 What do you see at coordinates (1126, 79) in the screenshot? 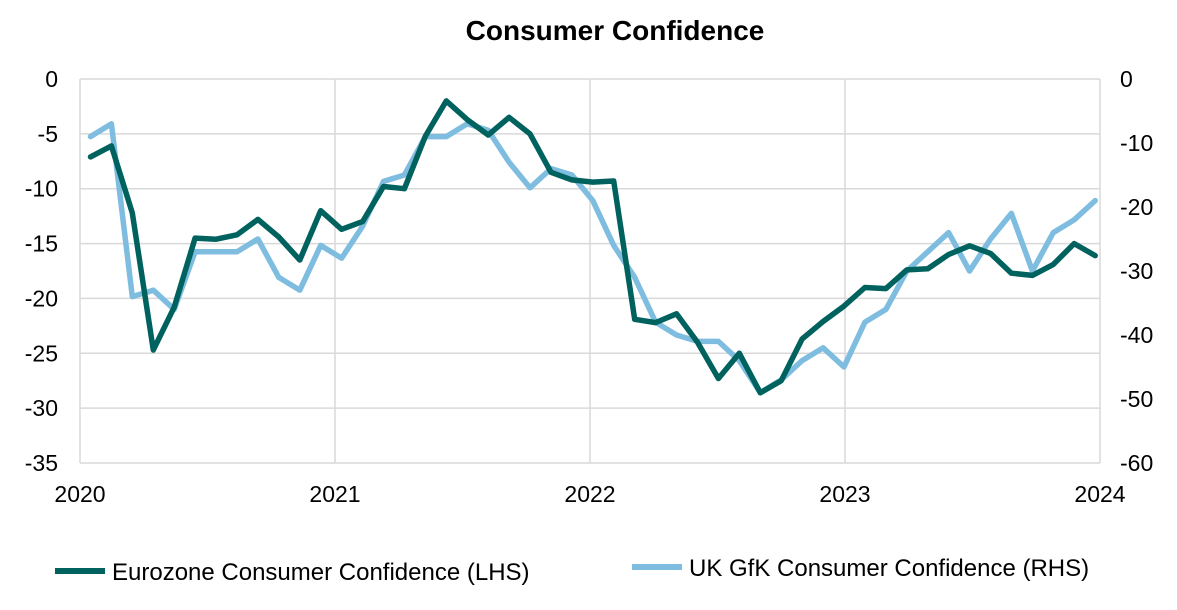
I see `right-tick-label: 0` at bounding box center [1126, 79].